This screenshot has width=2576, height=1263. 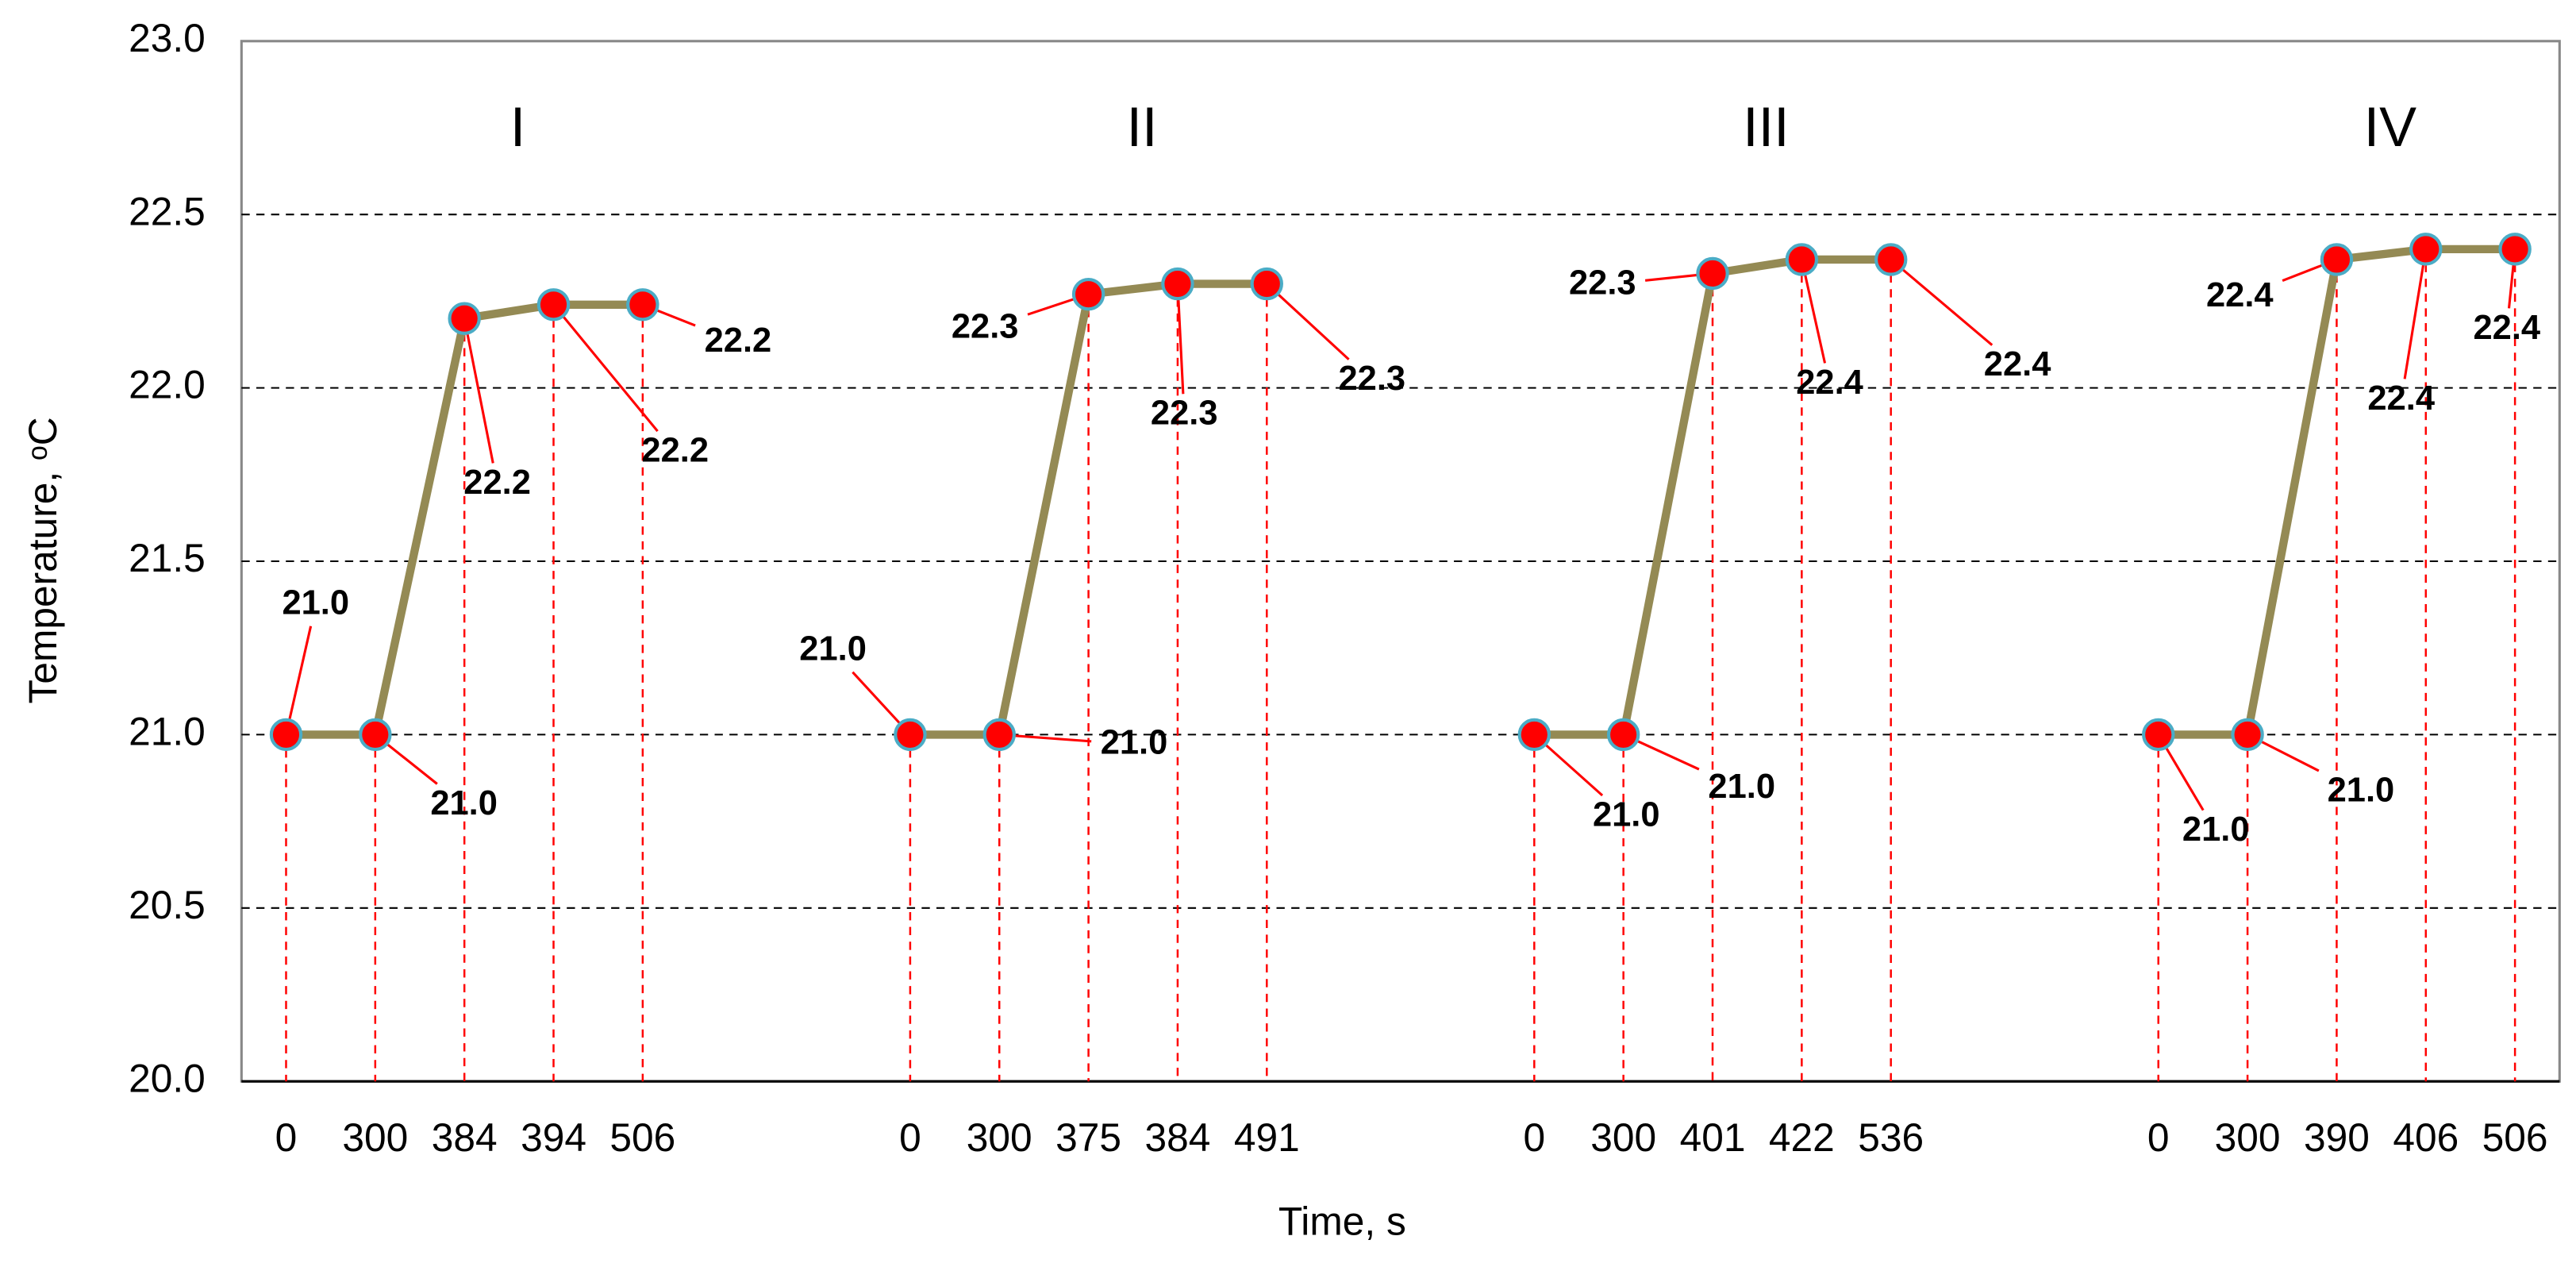 I want to click on group-label: III, so click(x=1767, y=126).